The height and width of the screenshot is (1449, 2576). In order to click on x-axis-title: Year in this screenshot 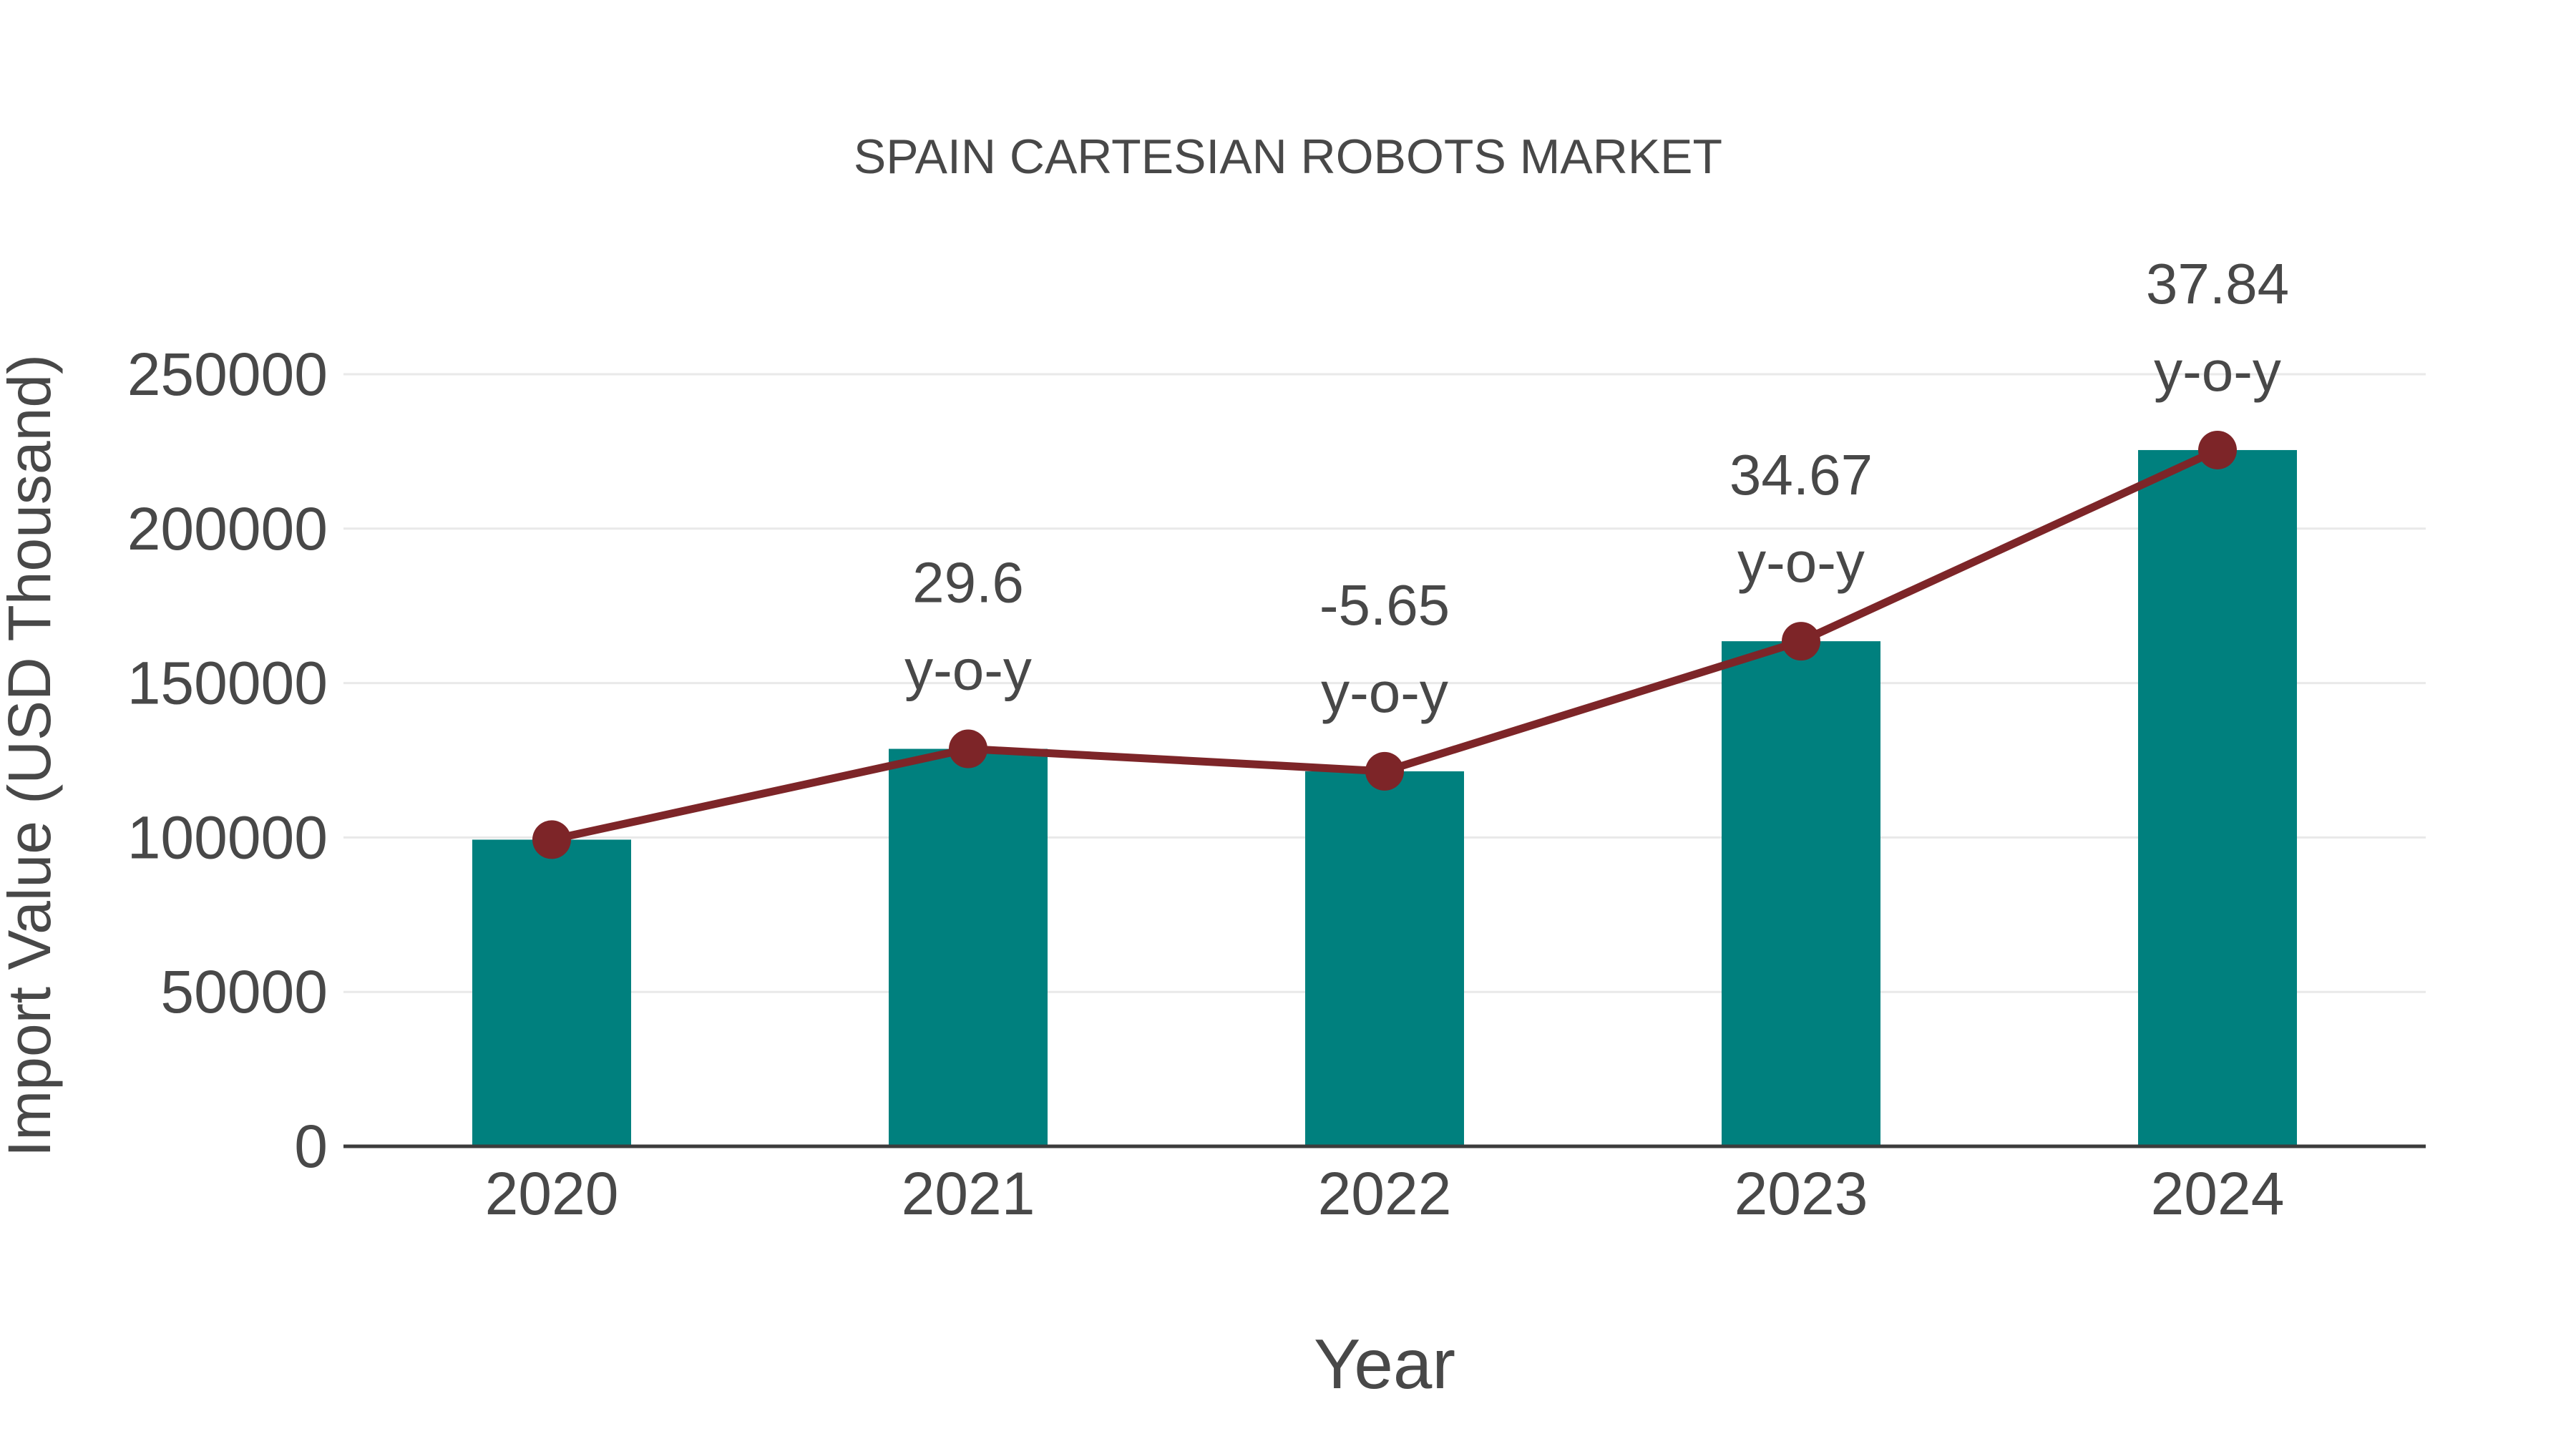, I will do `click(1384, 1363)`.